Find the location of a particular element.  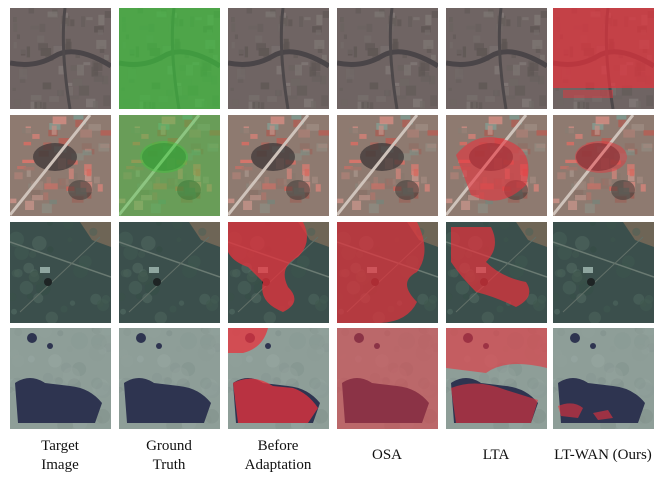

cell-row-1-before is located at coordinates (278, 58).